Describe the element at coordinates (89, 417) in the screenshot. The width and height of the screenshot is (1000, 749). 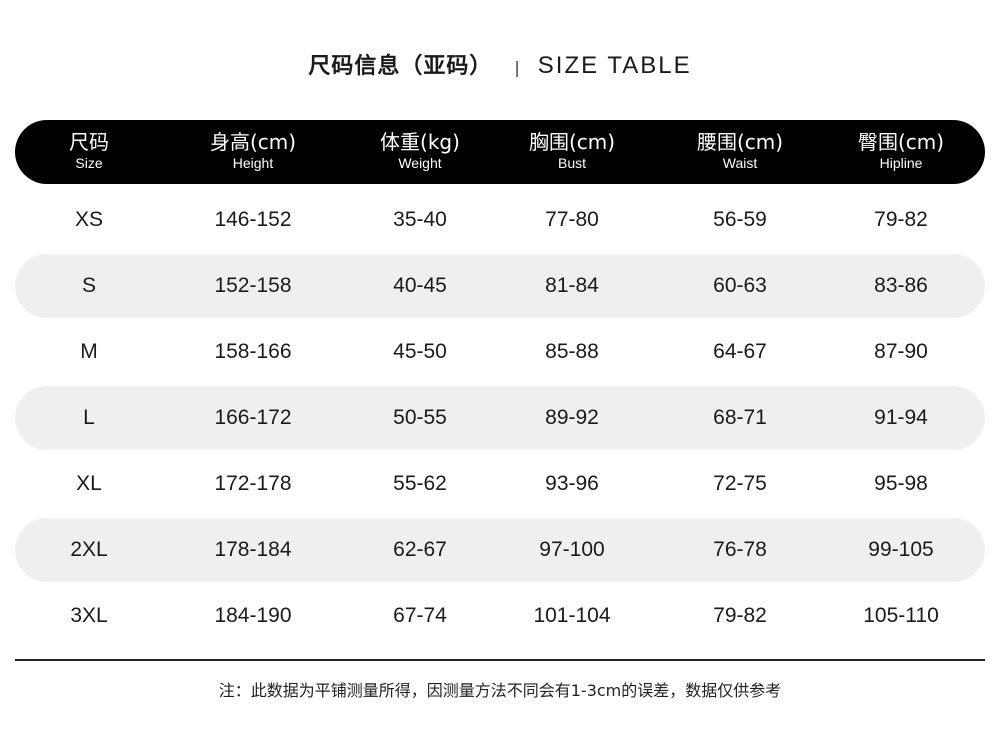
I see `table-cell: L` at that location.